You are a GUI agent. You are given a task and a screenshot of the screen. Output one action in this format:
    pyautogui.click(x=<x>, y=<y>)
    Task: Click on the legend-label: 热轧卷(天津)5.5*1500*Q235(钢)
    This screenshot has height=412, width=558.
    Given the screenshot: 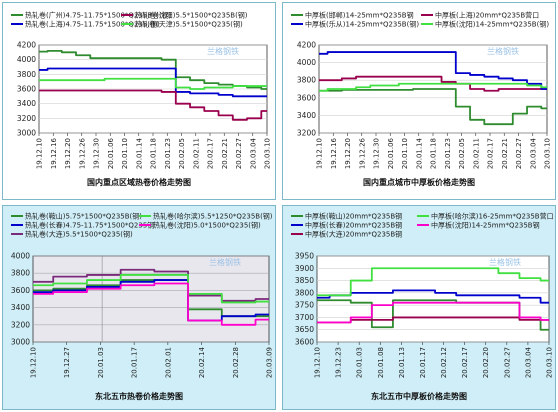 What is the action you would take?
    pyautogui.click(x=189, y=24)
    